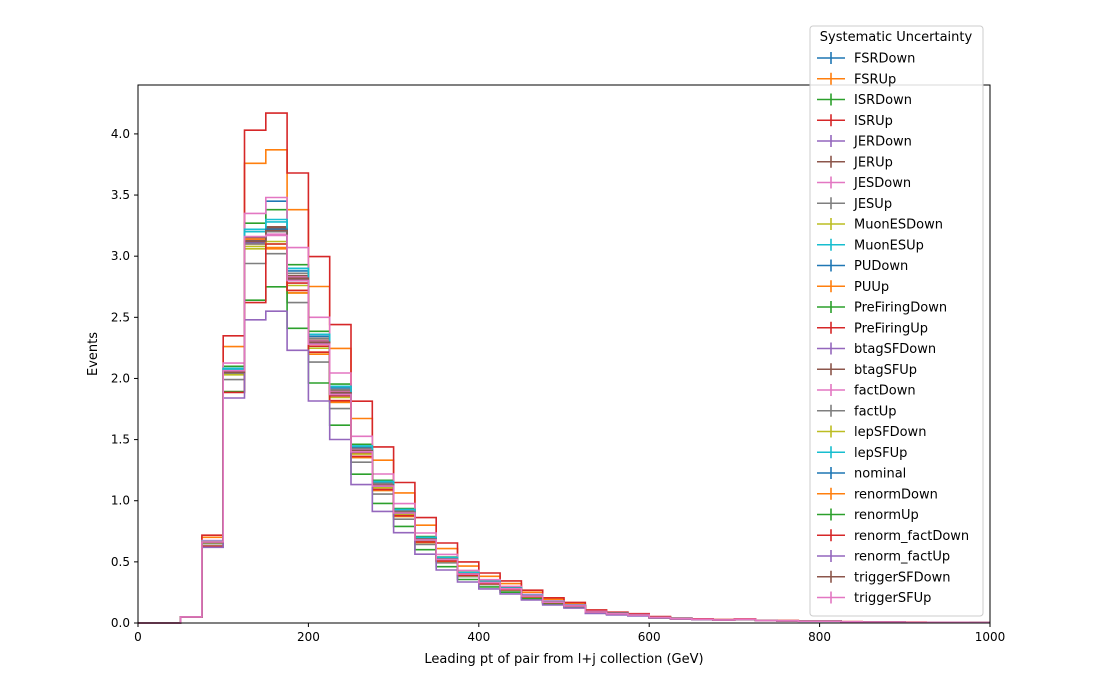 The height and width of the screenshot is (700, 1100). I want to click on legend-label: JERUp, so click(873, 162).